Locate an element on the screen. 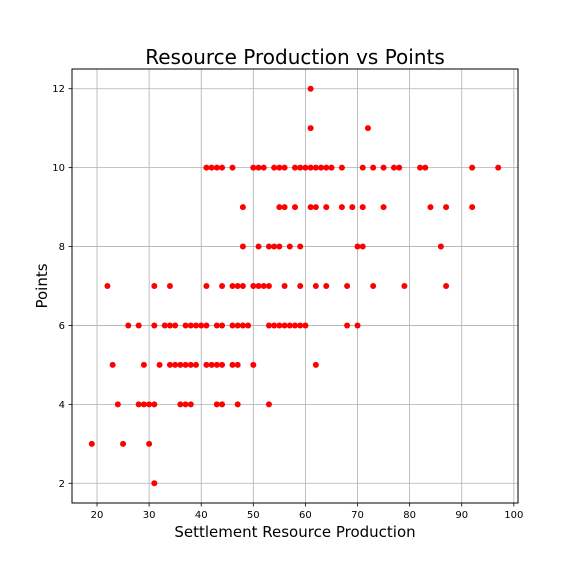 This screenshot has height=576, width=576. x-axis-label: Settlement Resource Production is located at coordinates (294, 532).